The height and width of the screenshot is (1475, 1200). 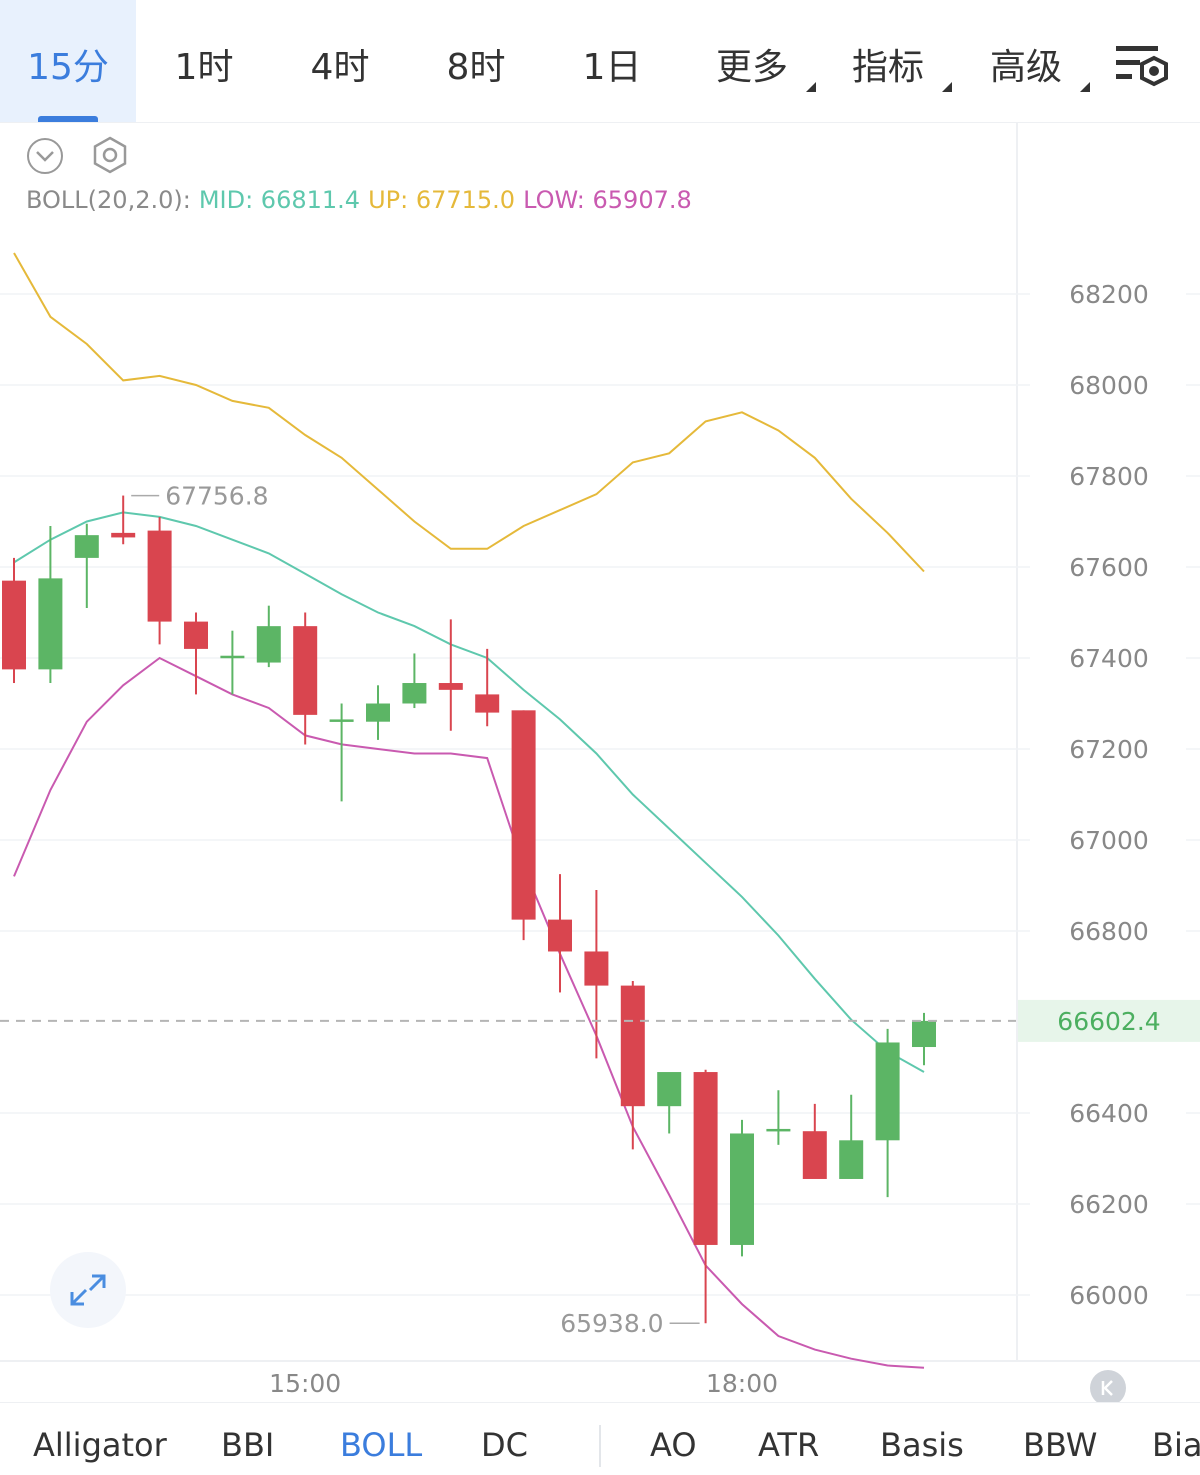 I want to click on indicator-tab-bias: Bias, so click(x=1176, y=1445).